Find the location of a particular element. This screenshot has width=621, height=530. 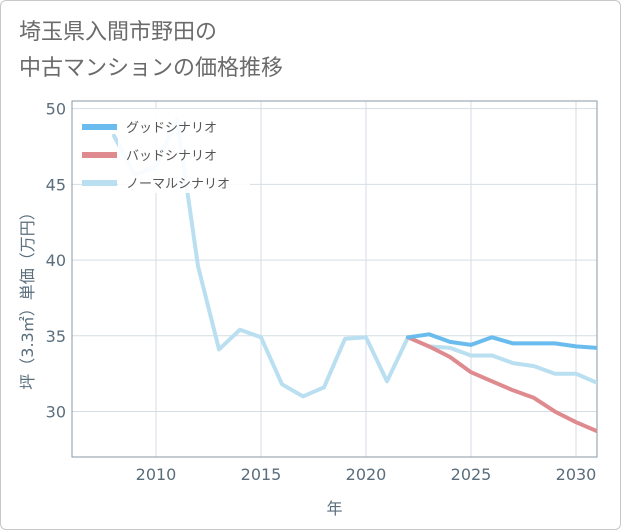

x-tick-label-2015: 2015 is located at coordinates (261, 474).